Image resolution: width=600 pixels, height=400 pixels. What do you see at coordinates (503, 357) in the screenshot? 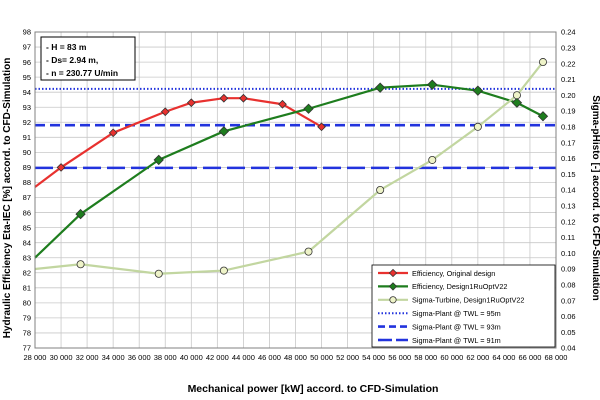
I see `x-tick-label: 64 000` at bounding box center [503, 357].